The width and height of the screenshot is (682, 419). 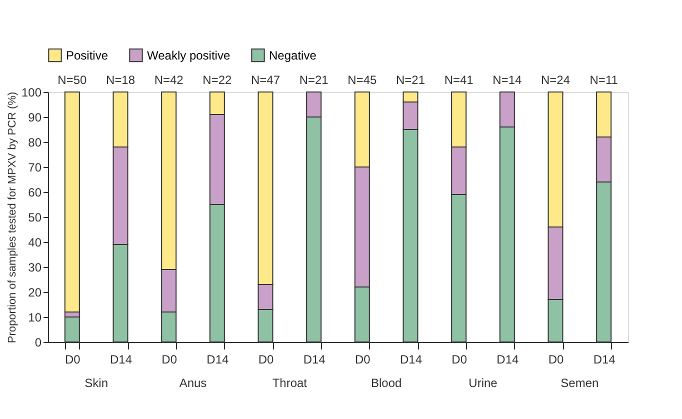 What do you see at coordinates (169, 80) in the screenshot?
I see `text: N=42` at bounding box center [169, 80].